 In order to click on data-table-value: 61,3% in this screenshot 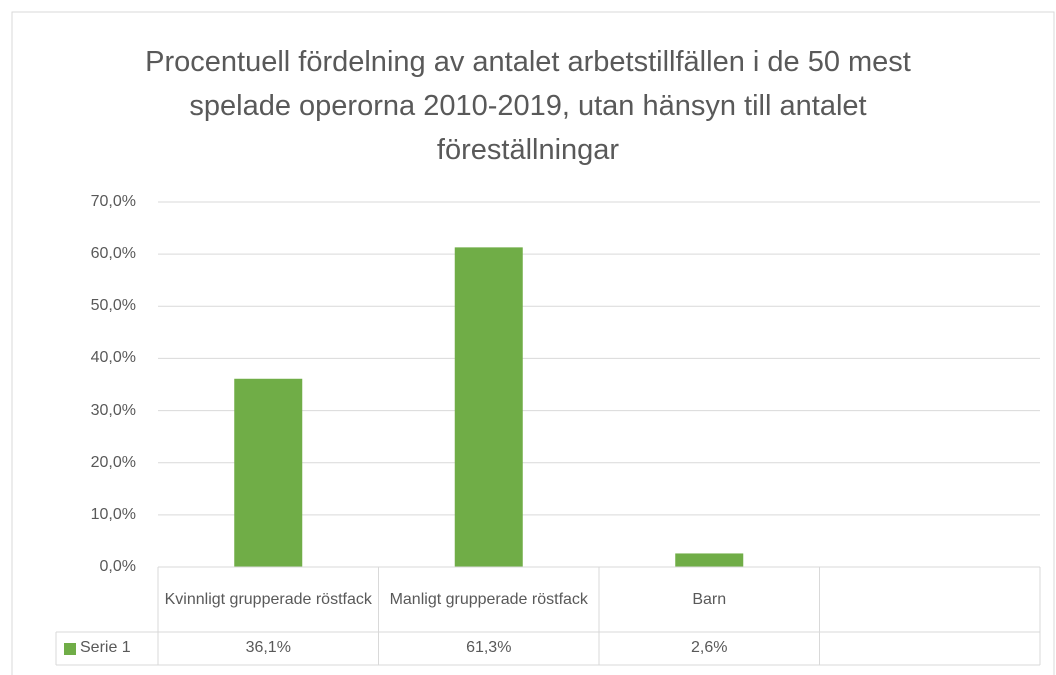, I will do `click(489, 647)`.